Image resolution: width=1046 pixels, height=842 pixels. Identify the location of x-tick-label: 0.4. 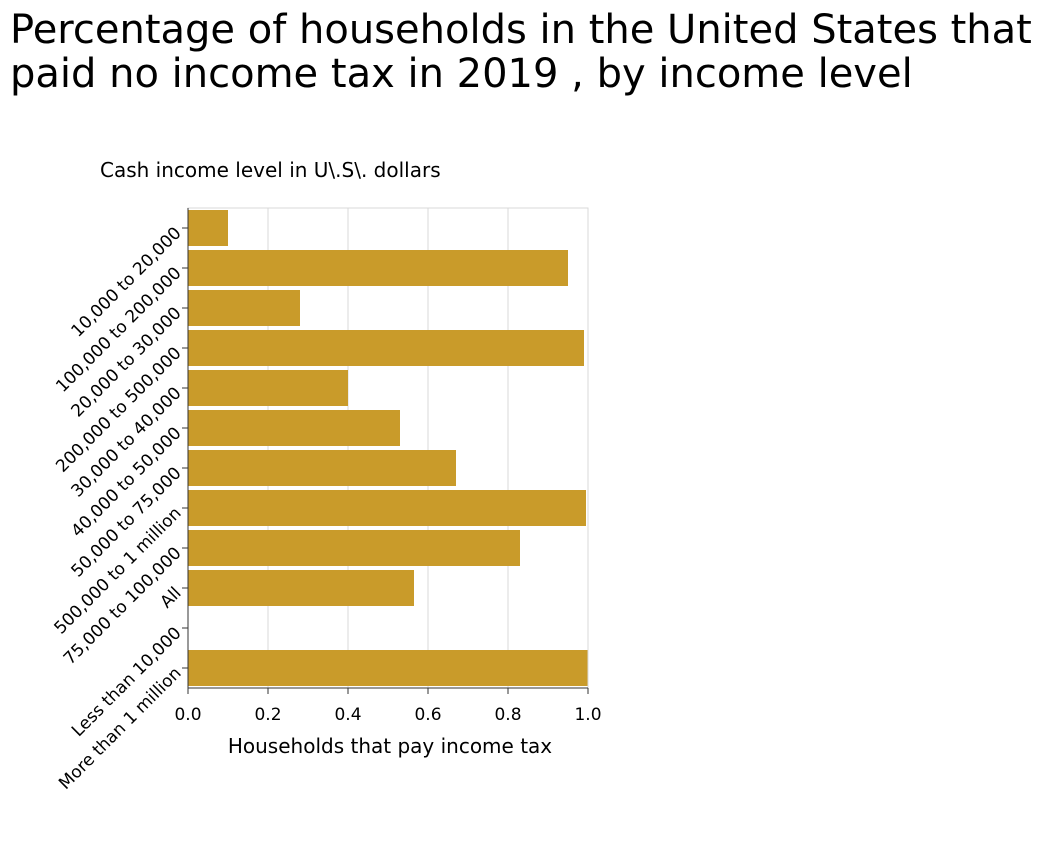
(347, 715).